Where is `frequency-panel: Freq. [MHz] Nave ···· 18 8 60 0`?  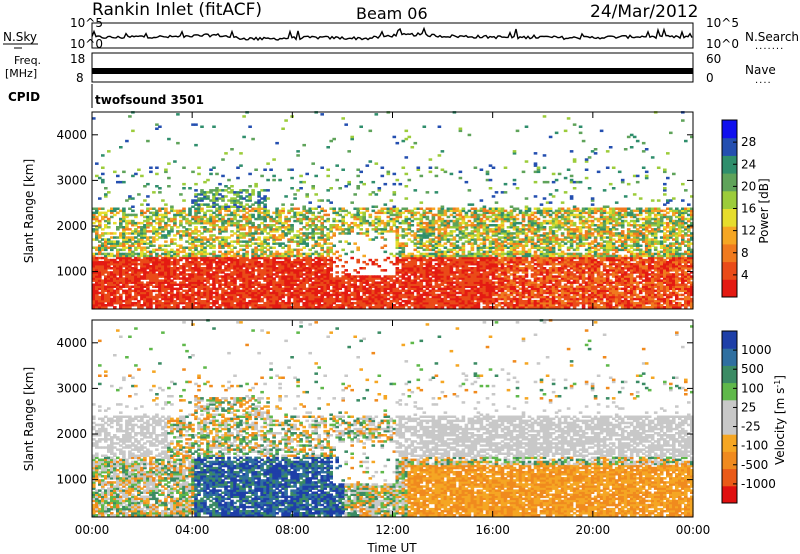 frequency-panel: Freq. [MHz] Nave ···· 18 8 60 0 is located at coordinates (390, 70).